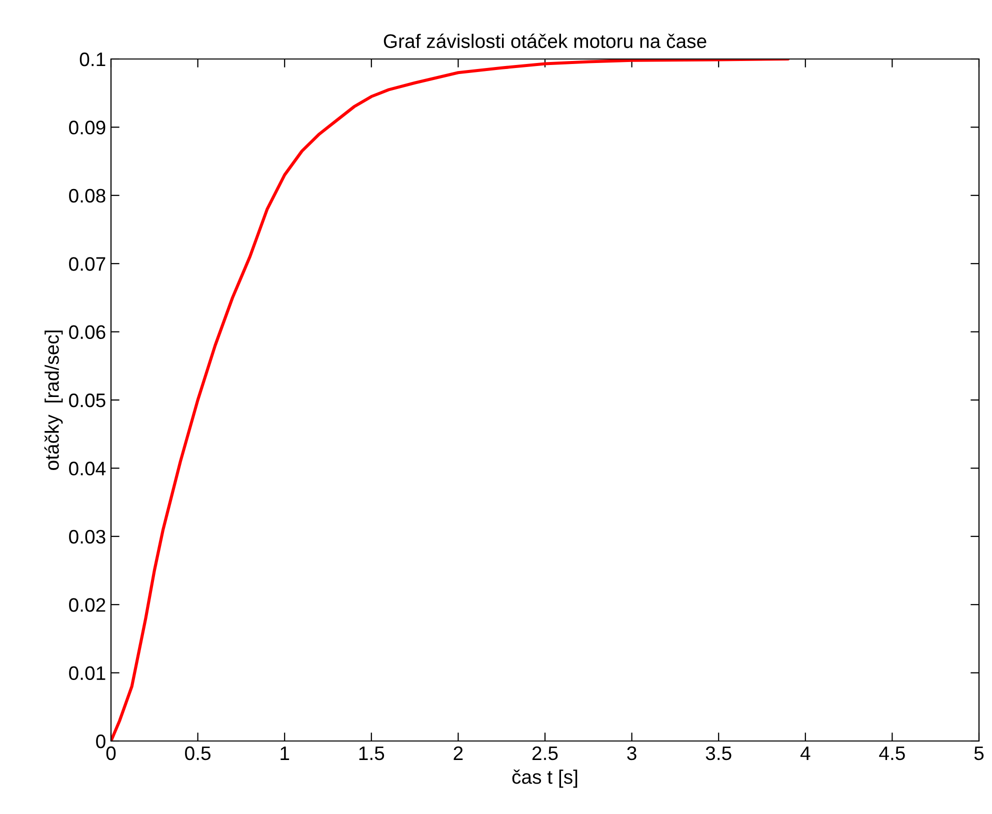 The width and height of the screenshot is (992, 814). What do you see at coordinates (87, 195) in the screenshot?
I see `y-tick-label: 0.08` at bounding box center [87, 195].